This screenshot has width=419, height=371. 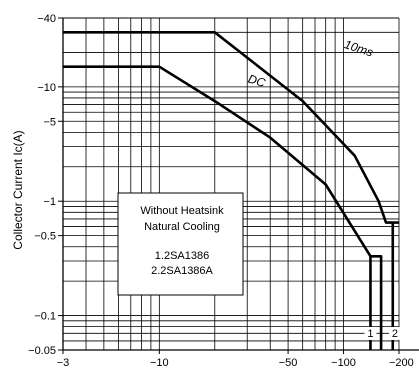 What do you see at coordinates (42, 351) in the screenshot?
I see `y-tick-label: −0.05` at bounding box center [42, 351].